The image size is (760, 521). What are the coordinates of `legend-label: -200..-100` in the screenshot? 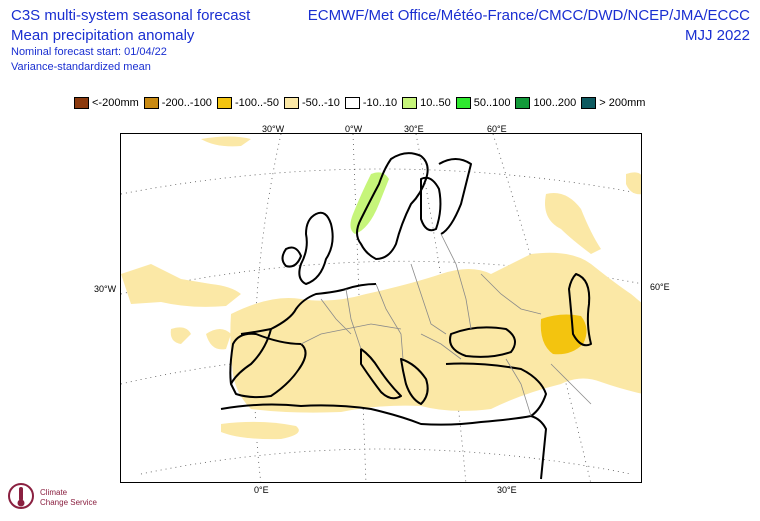 It's located at (186, 103).